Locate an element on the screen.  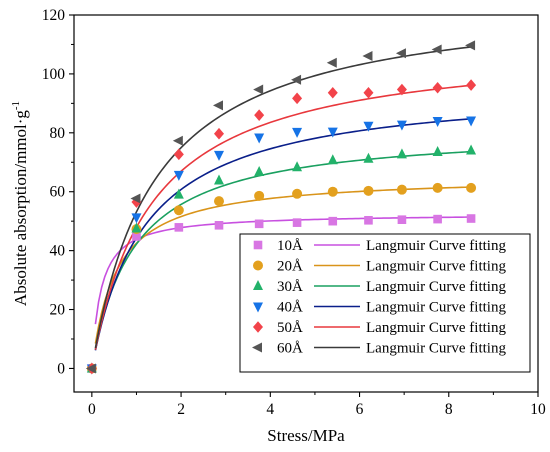
y-tick-label: 100 is located at coordinates (54, 74).